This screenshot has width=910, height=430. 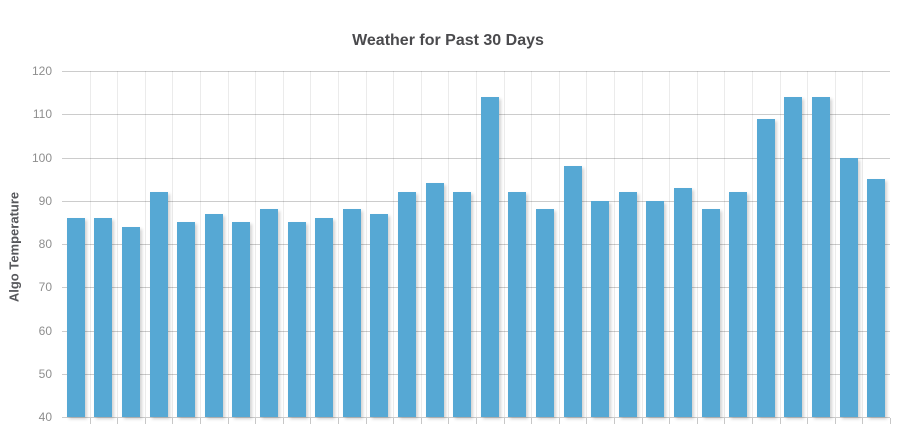 What do you see at coordinates (42, 114) in the screenshot?
I see `y-tick-label: 110` at bounding box center [42, 114].